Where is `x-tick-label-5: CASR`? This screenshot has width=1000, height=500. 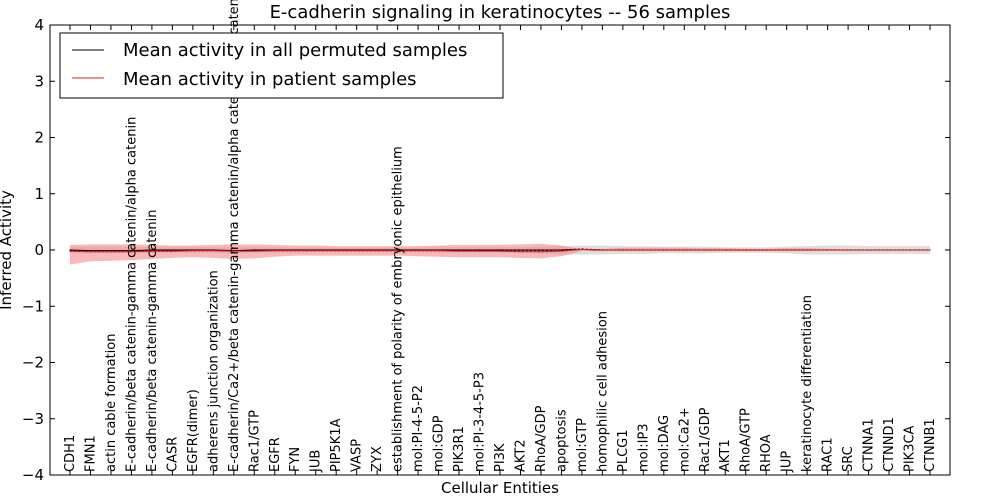 x-tick-label-5: CASR is located at coordinates (172, 454).